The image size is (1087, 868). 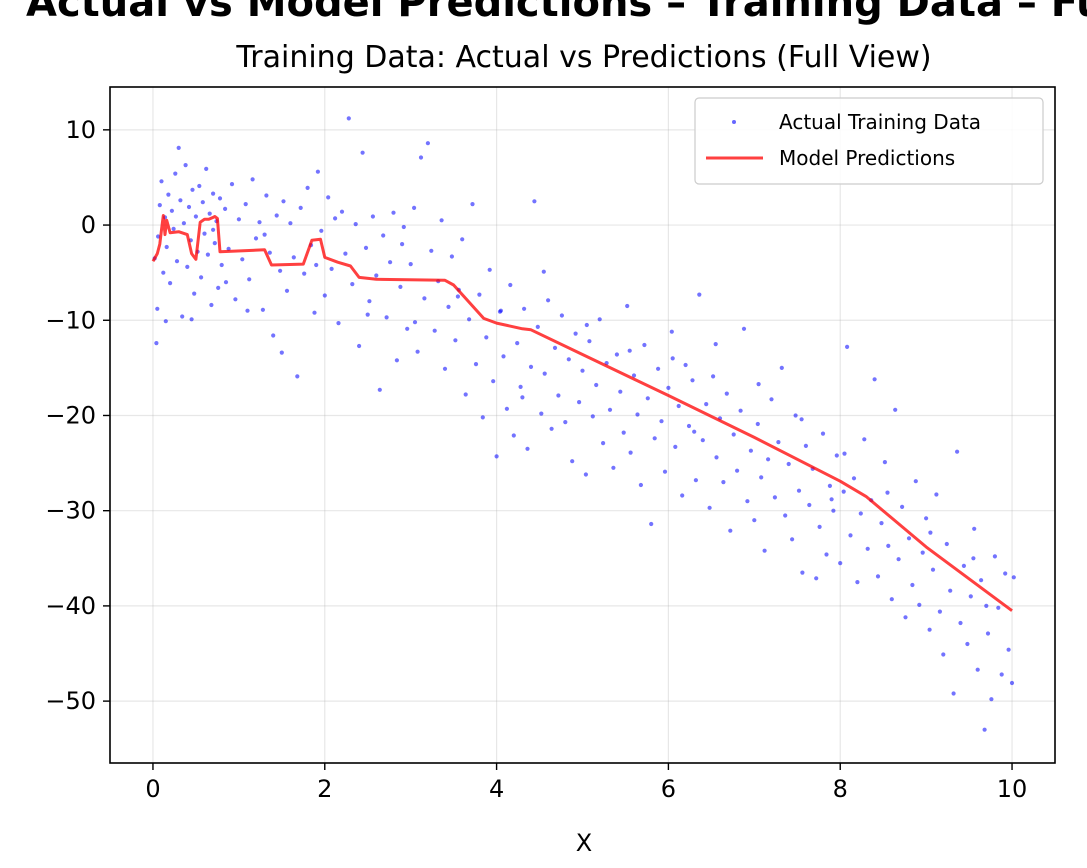 I want to click on x-tick-label: 0, so click(x=152, y=789).